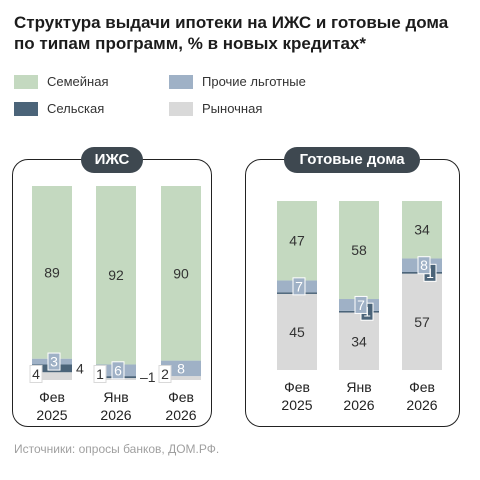  I want to click on data-label-0-1-0: 1, so click(100, 374).